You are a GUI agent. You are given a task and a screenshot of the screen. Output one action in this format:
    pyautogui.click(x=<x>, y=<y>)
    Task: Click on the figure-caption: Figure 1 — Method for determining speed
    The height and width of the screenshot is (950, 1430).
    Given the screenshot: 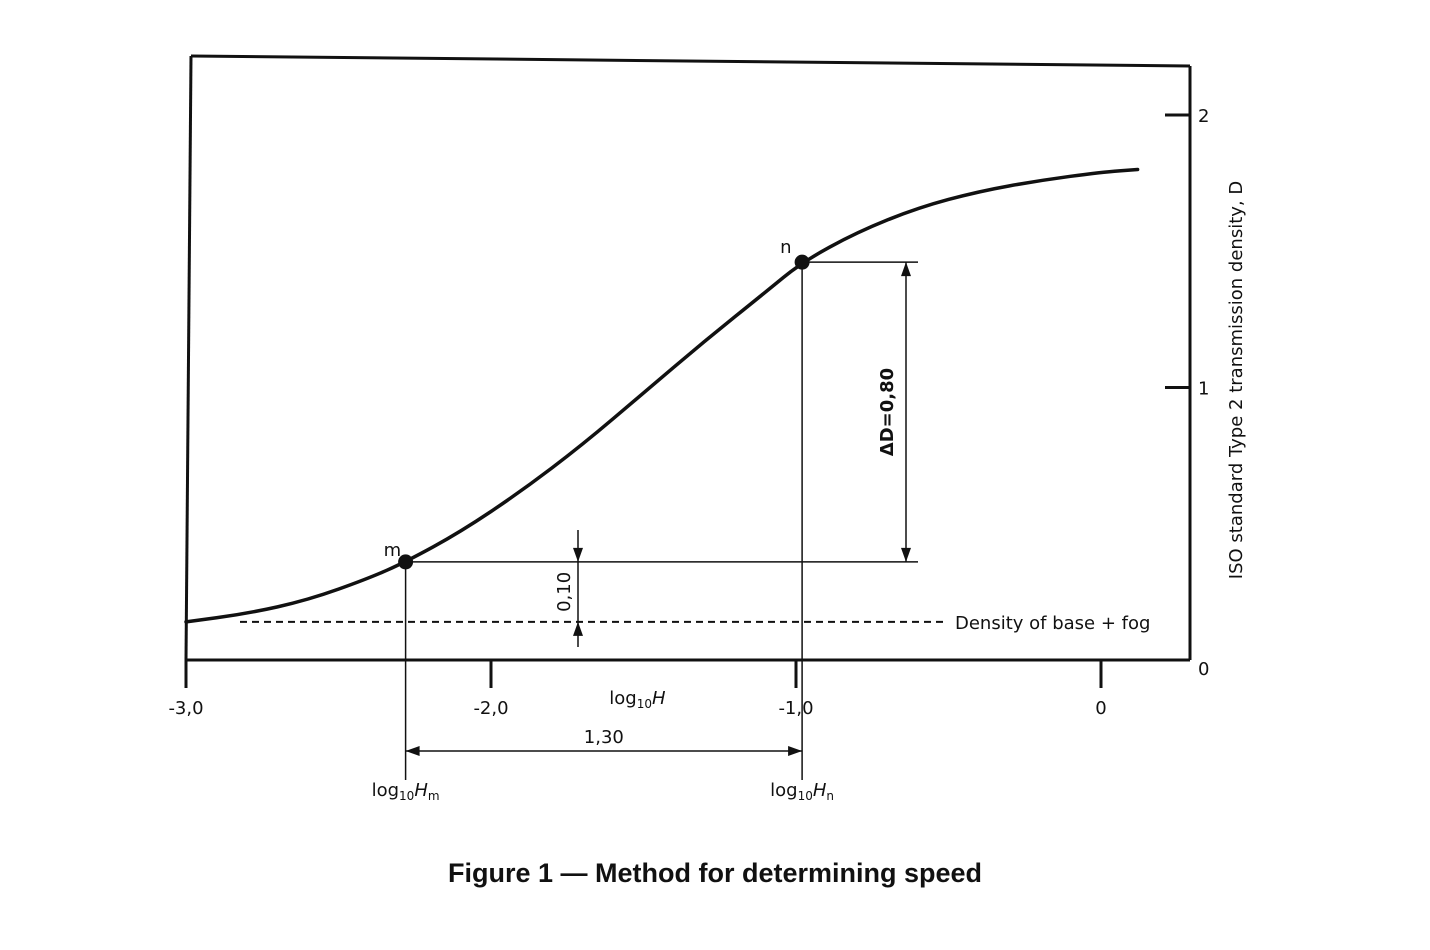 What is the action you would take?
    pyautogui.click(x=715, y=873)
    